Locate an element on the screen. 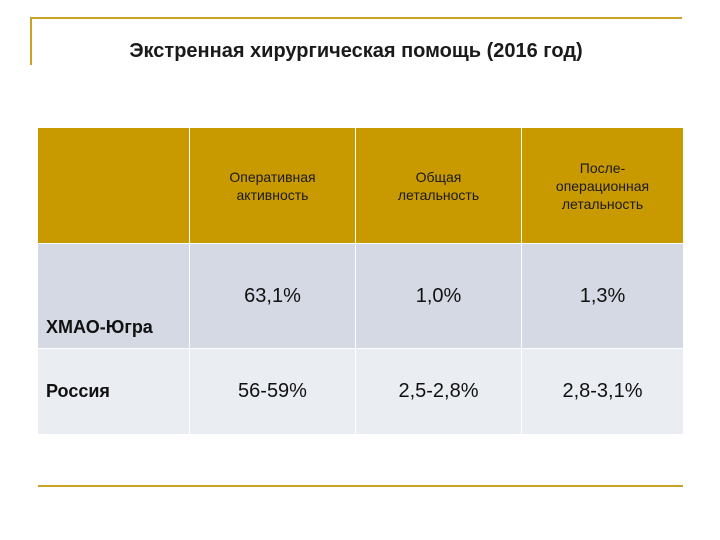  header-cell-operative-activity: Оперативная активность is located at coordinates (272, 185).